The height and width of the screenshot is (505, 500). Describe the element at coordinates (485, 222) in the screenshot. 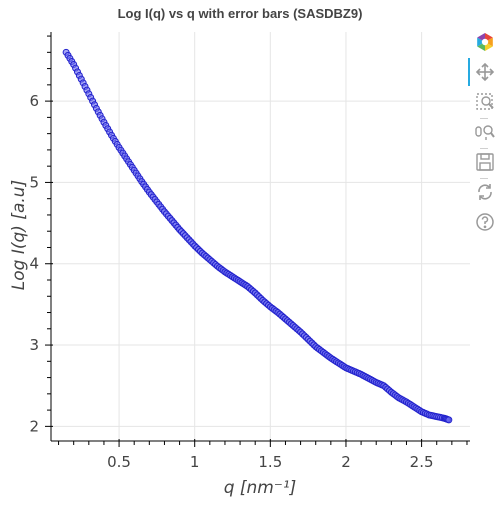

I see `help-icon` at that location.